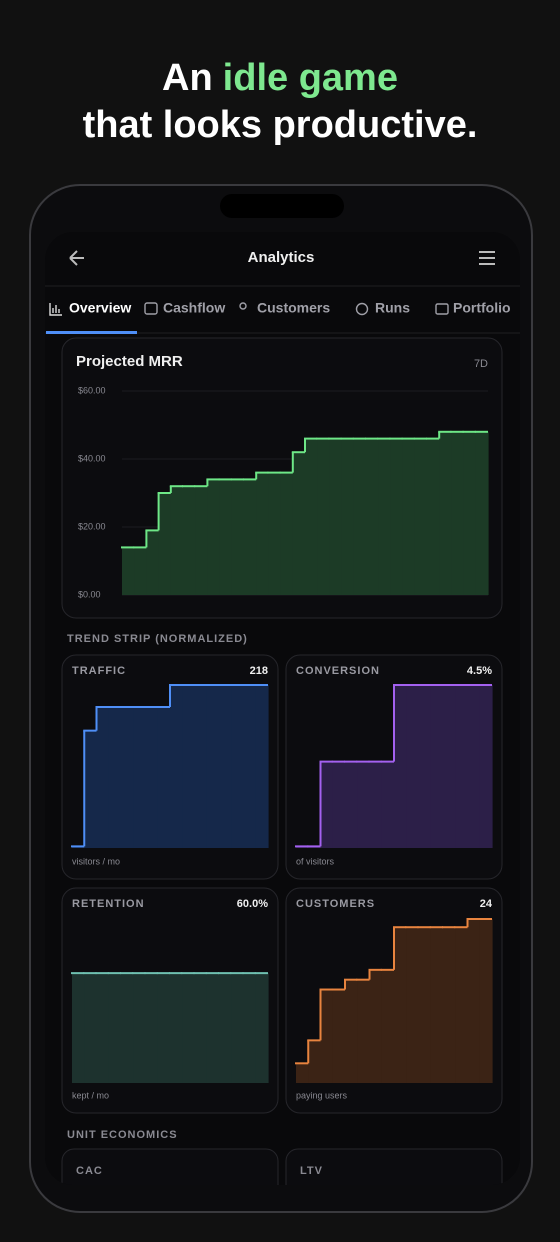 The image size is (560, 1242). Describe the element at coordinates (335, 904) in the screenshot. I see `card-title: CUSTOMERS` at that location.